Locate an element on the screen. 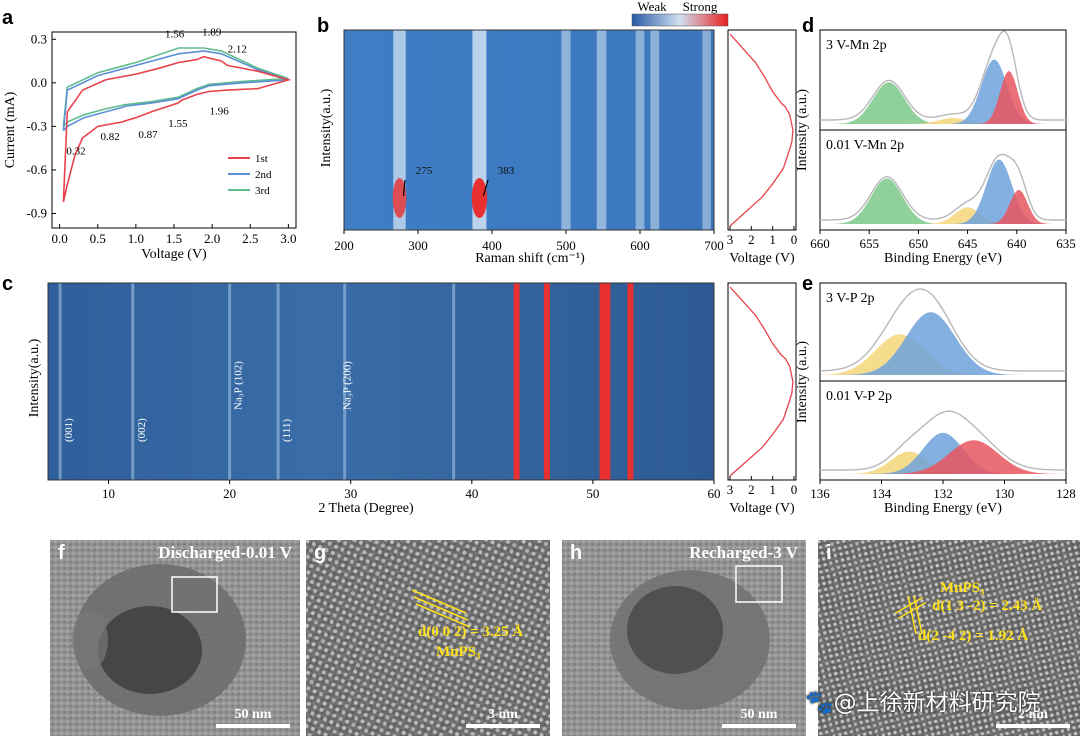  x-axis-label-e: Binding Energy (eV) is located at coordinates (943, 508).